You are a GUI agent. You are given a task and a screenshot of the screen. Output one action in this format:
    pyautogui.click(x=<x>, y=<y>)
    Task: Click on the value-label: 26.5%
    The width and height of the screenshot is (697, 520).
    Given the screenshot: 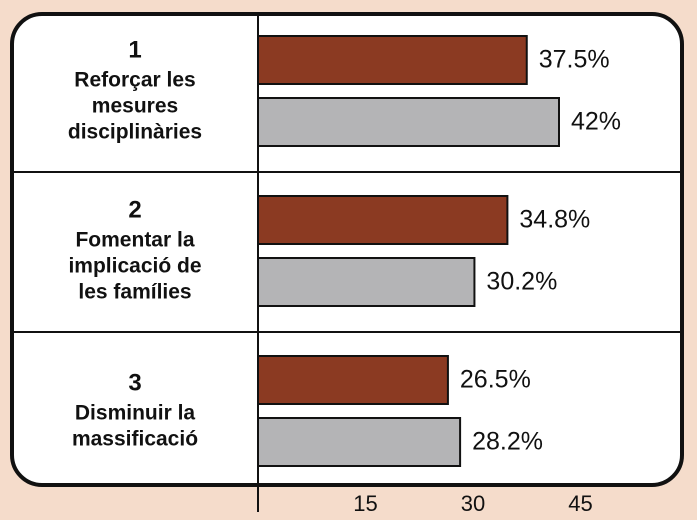 What is the action you would take?
    pyautogui.click(x=495, y=380)
    